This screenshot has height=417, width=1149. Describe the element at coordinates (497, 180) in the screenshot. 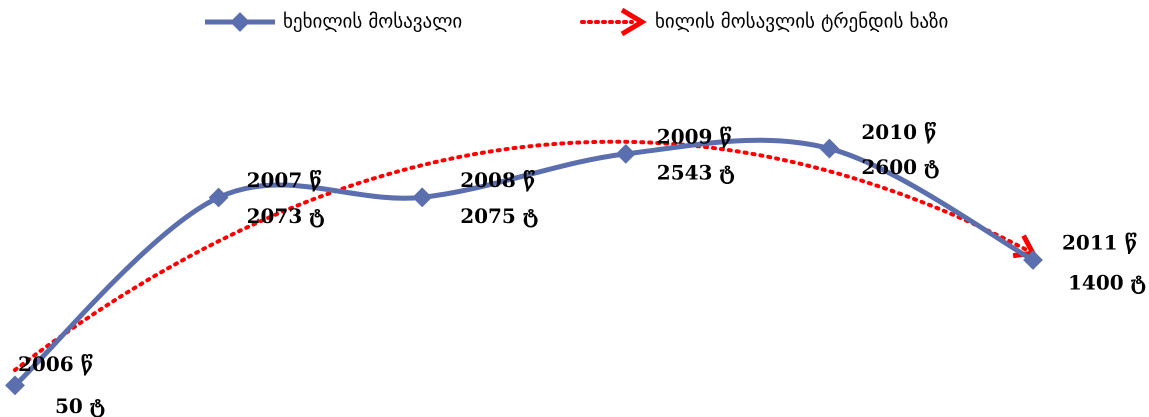

I see `category-label: 2008 წ` at that location.